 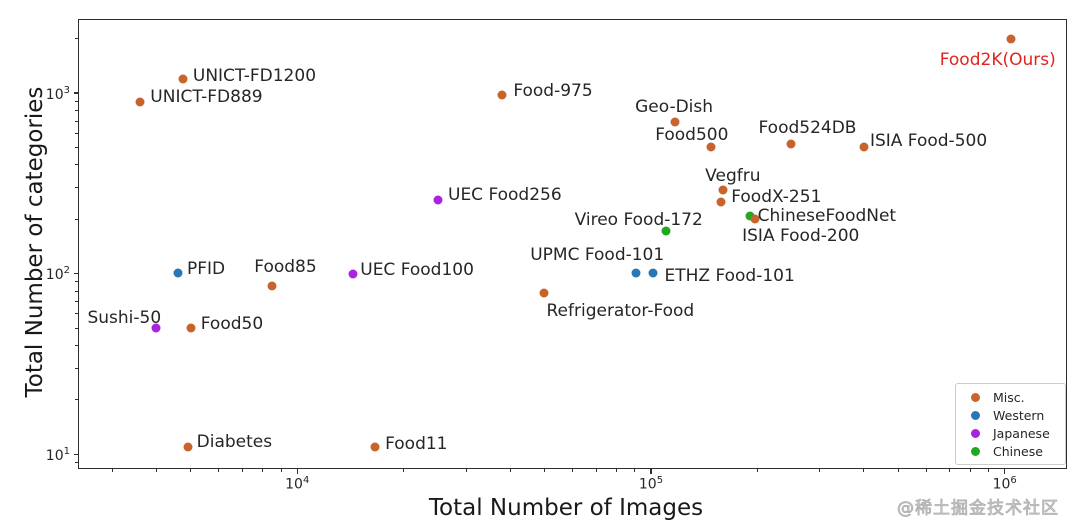 I want to click on point-label-geo-dish: Geo-Dish, so click(x=674, y=107).